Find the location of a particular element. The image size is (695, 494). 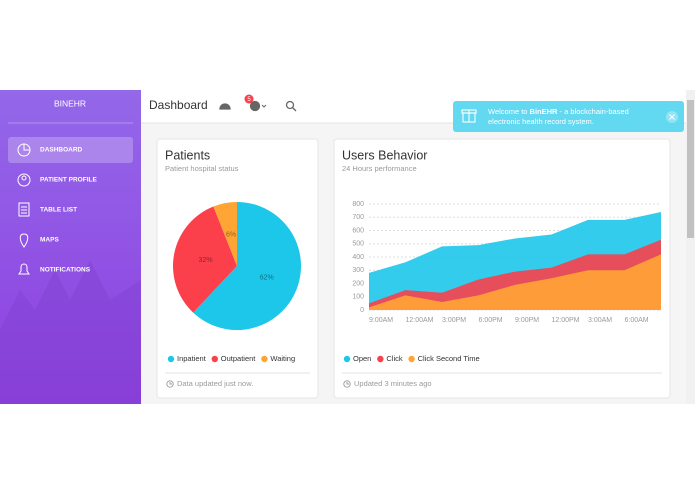

y-tick-label: 700 is located at coordinates (358, 217).